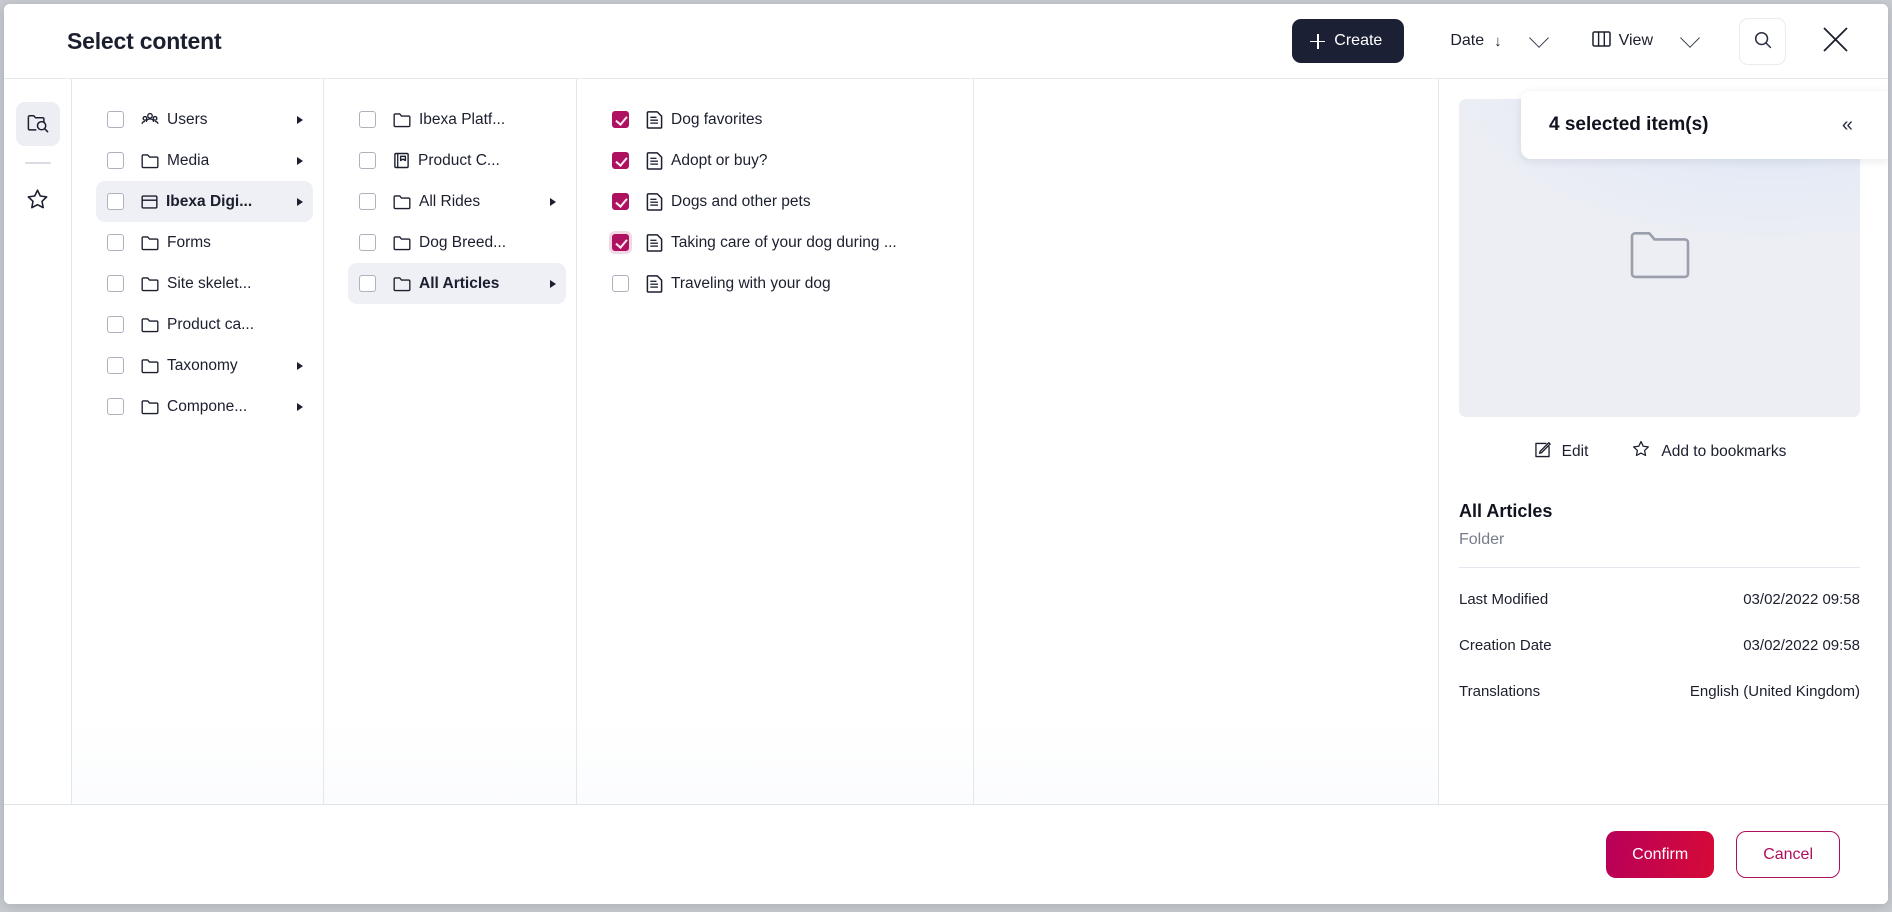 The height and width of the screenshot is (912, 1892). Describe the element at coordinates (1358, 40) in the screenshot. I see `create-button-label: Create` at that location.